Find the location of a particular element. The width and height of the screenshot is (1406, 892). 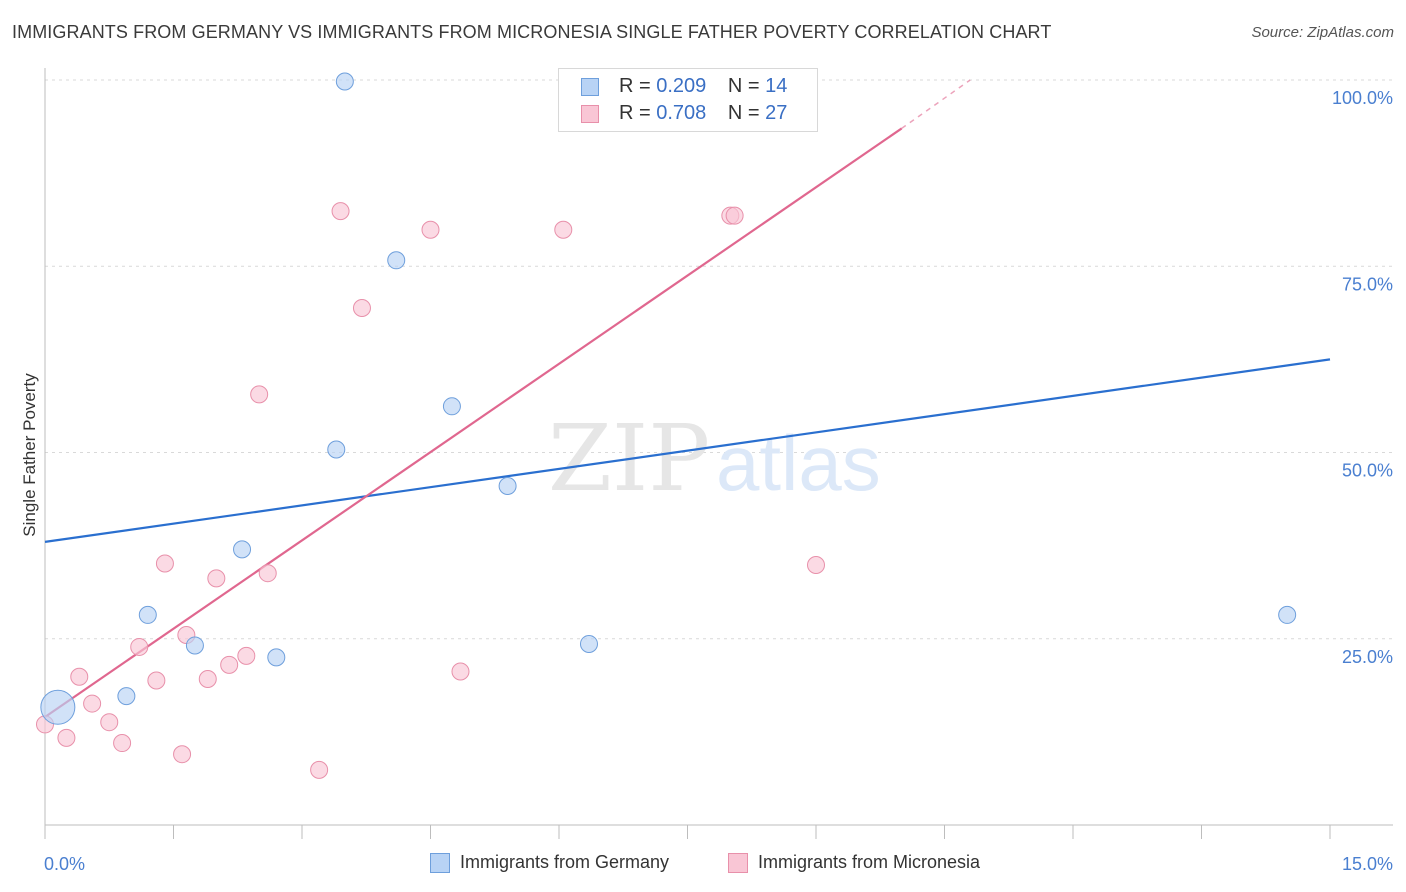

y-tick-label-25: 25.0% is located at coordinates (1367, 657).